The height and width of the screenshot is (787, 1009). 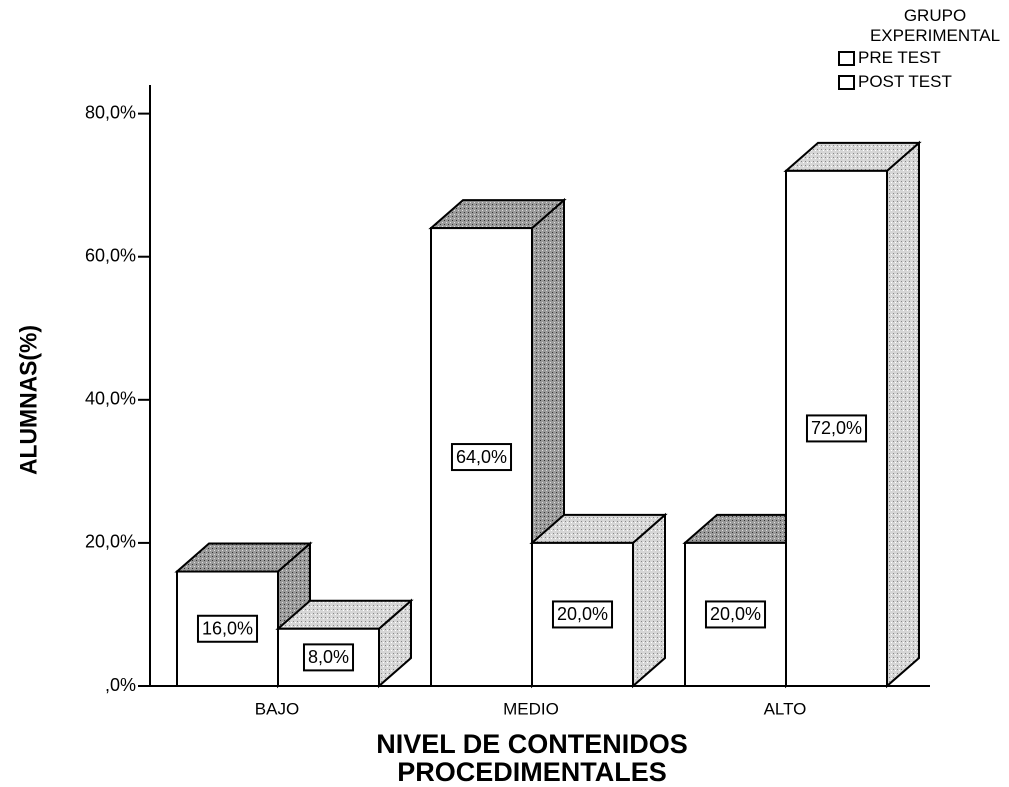 What do you see at coordinates (110, 112) in the screenshot?
I see `y-tick-label: 80,0%` at bounding box center [110, 112].